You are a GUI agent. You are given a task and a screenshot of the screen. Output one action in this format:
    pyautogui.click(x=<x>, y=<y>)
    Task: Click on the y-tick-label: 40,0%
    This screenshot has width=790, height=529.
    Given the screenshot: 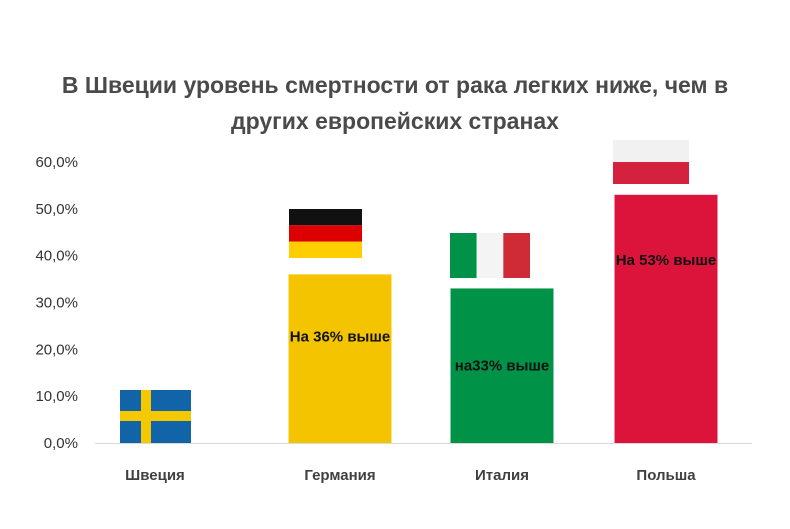 What is the action you would take?
    pyautogui.click(x=56, y=256)
    